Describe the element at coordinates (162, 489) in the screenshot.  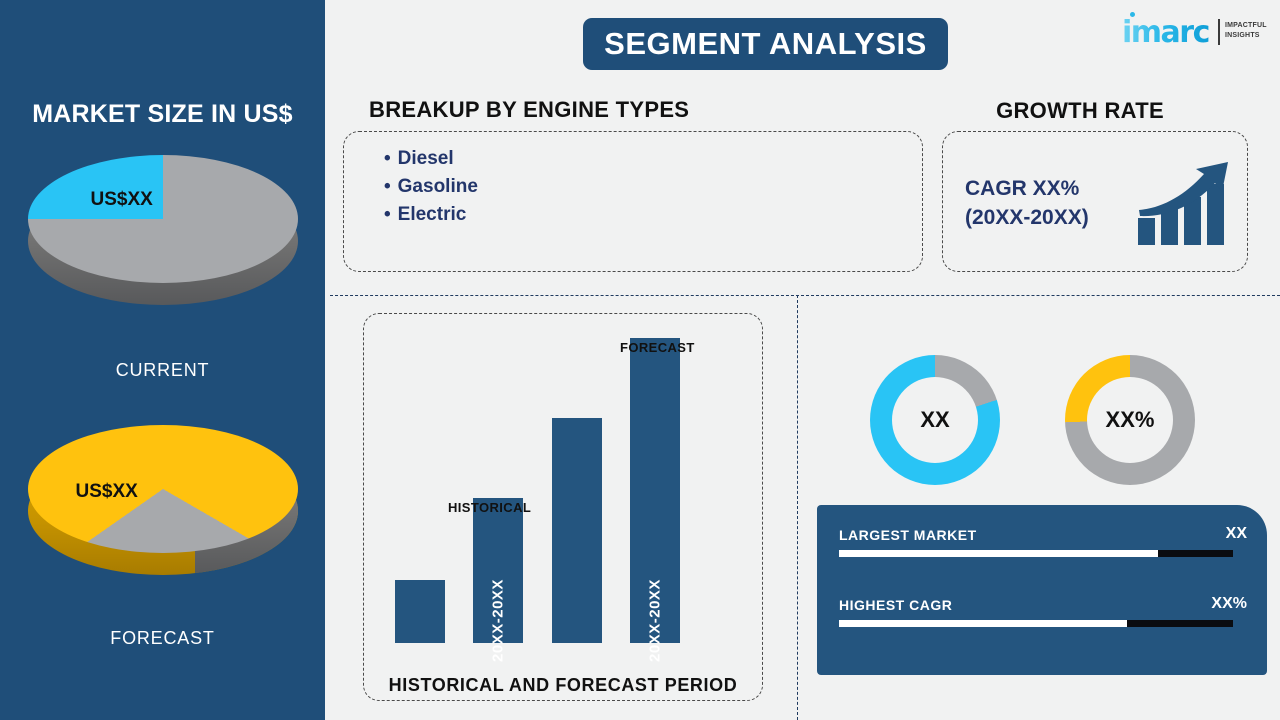
I see `pie-top-face-forecast` at that location.